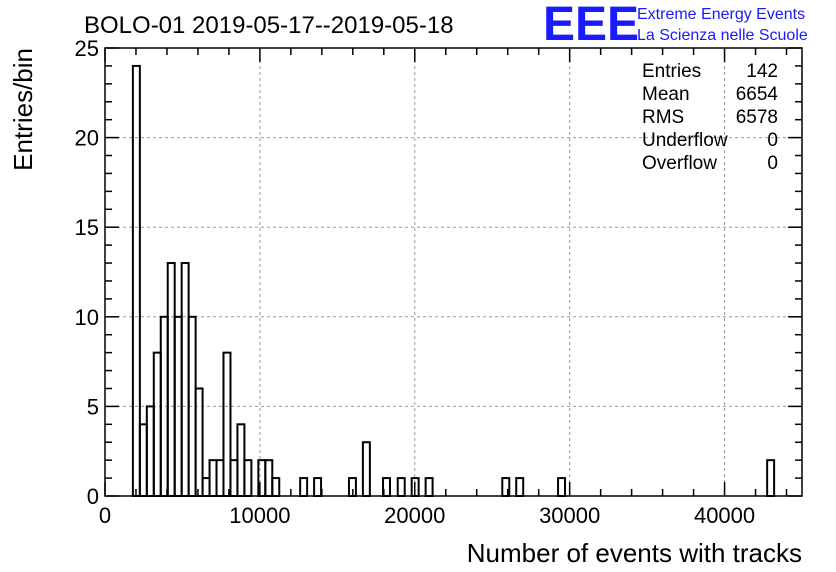  What do you see at coordinates (679, 163) in the screenshot?
I see `stats-label: Overflow` at bounding box center [679, 163].